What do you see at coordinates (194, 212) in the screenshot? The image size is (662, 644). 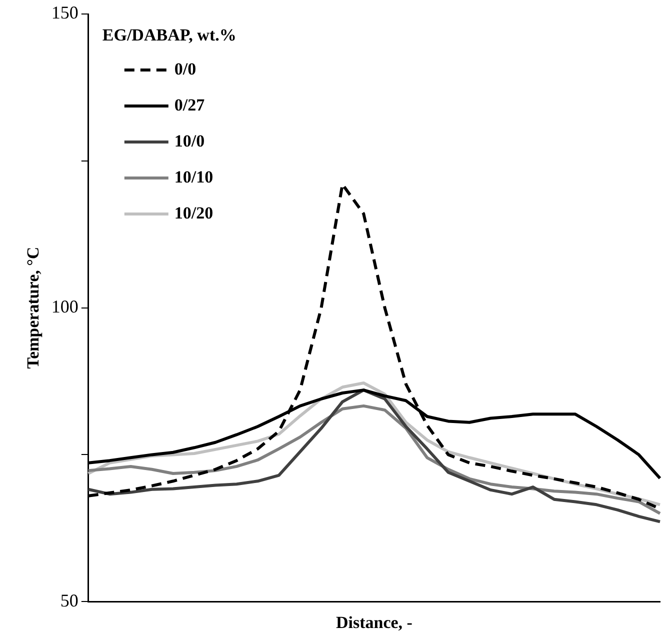 I see `legend-label: 10/20` at bounding box center [194, 212].